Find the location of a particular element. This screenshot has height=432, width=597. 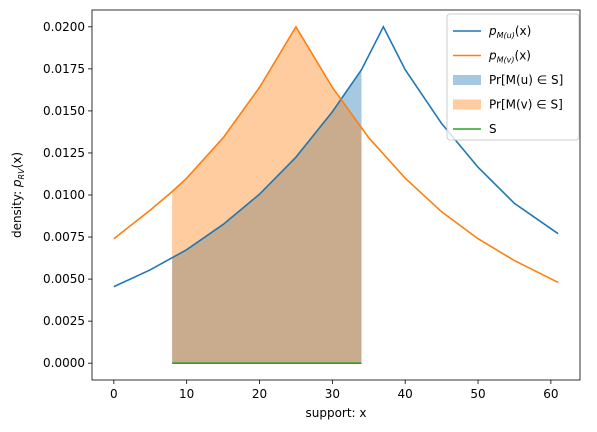

legend-label-3: Pr[M(u) ∈ S] is located at coordinates (526, 80).